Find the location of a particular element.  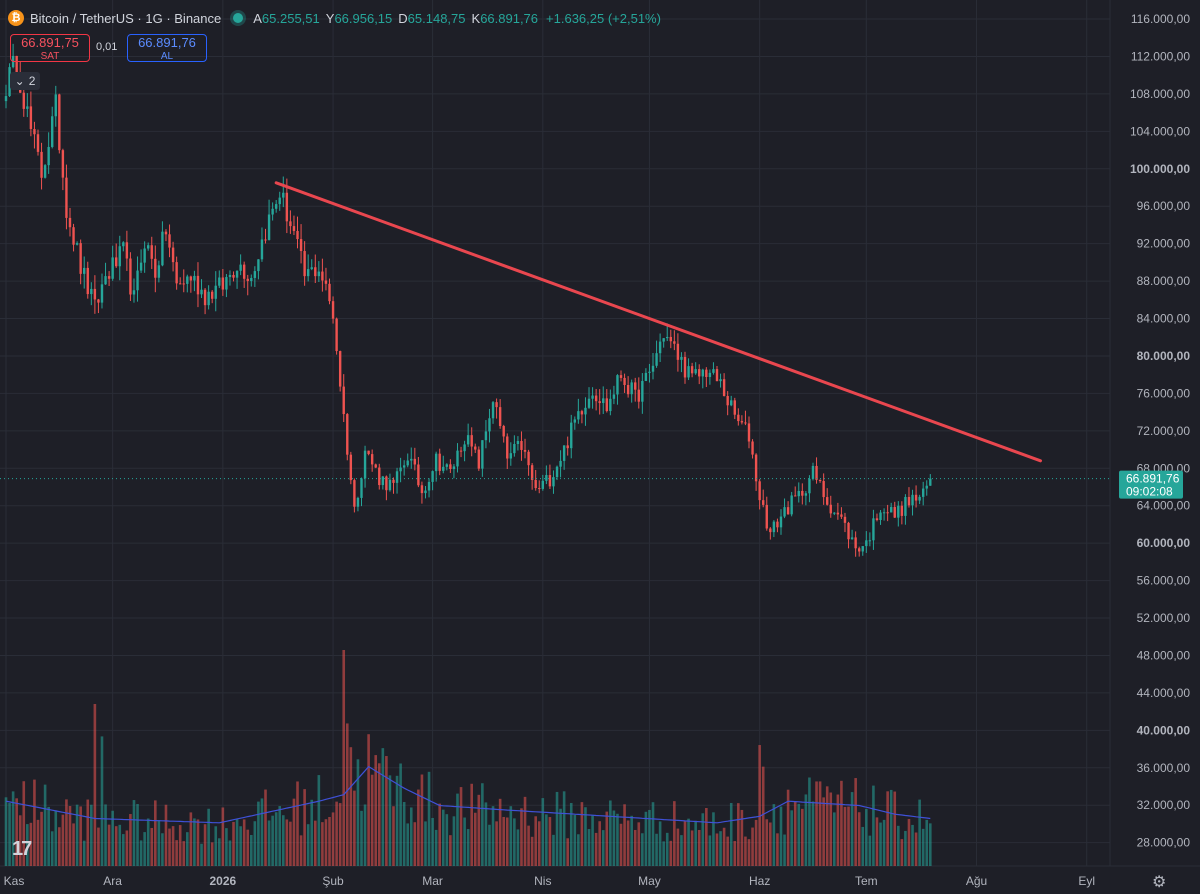

symbol-title: Bitcoin / TetherUS · 1G · Binance is located at coordinates (126, 18).